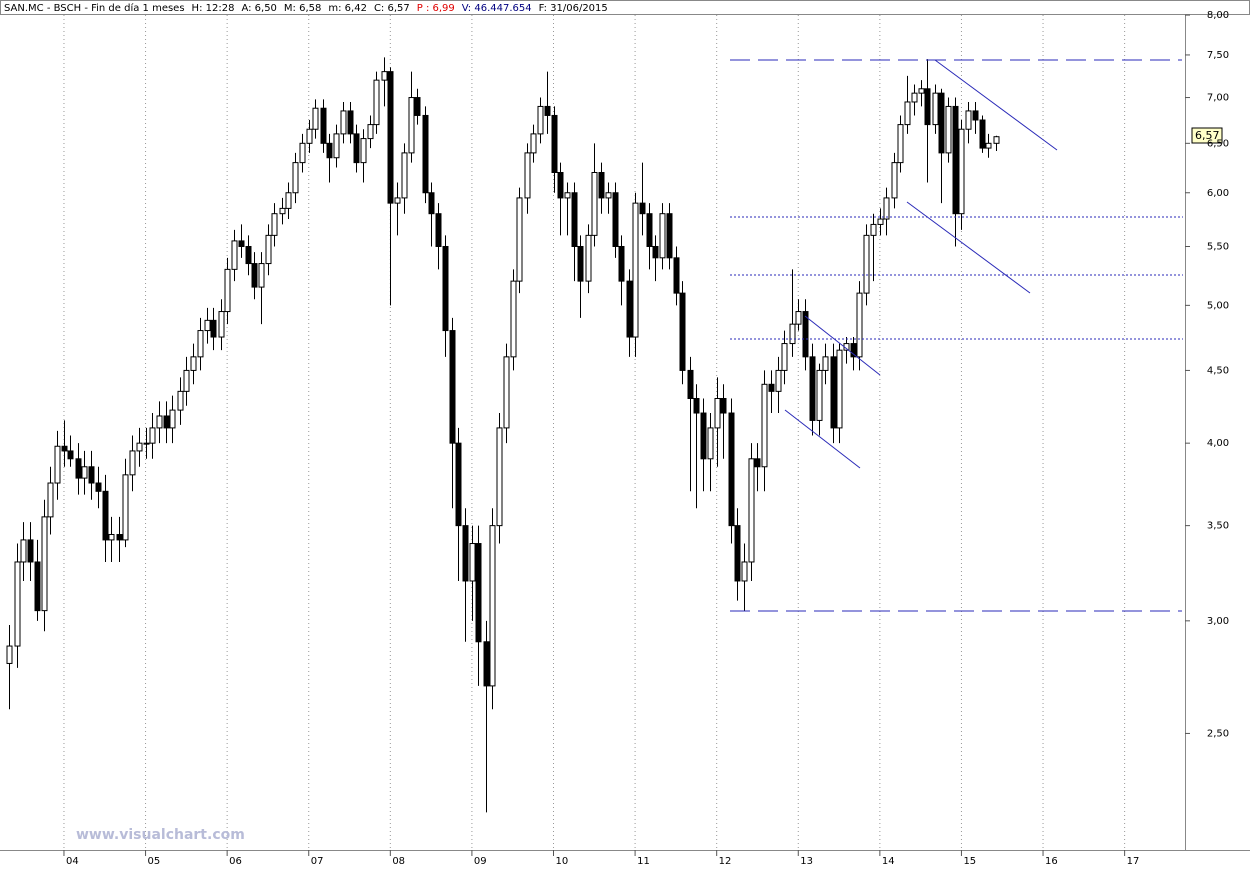 Image resolution: width=1250 pixels, height=869 pixels. Describe the element at coordinates (347, 8) in the screenshot. I see `header-item: m: 6,42` at that location.